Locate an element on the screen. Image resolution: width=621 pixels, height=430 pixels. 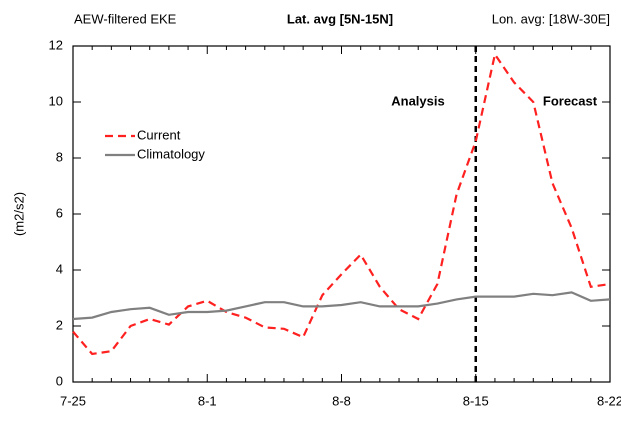
annotation: Analysis is located at coordinates (417, 100).